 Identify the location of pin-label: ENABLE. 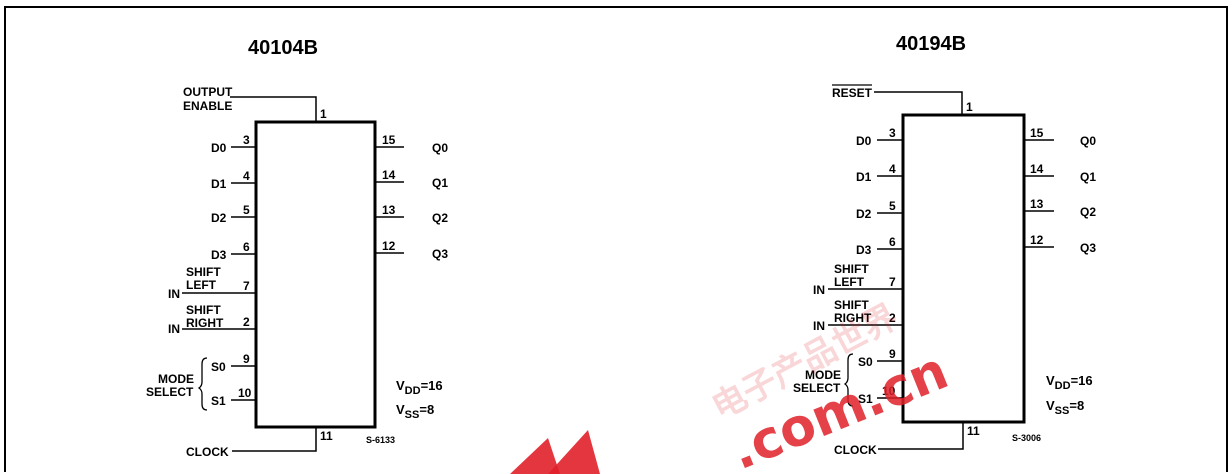
(207, 106).